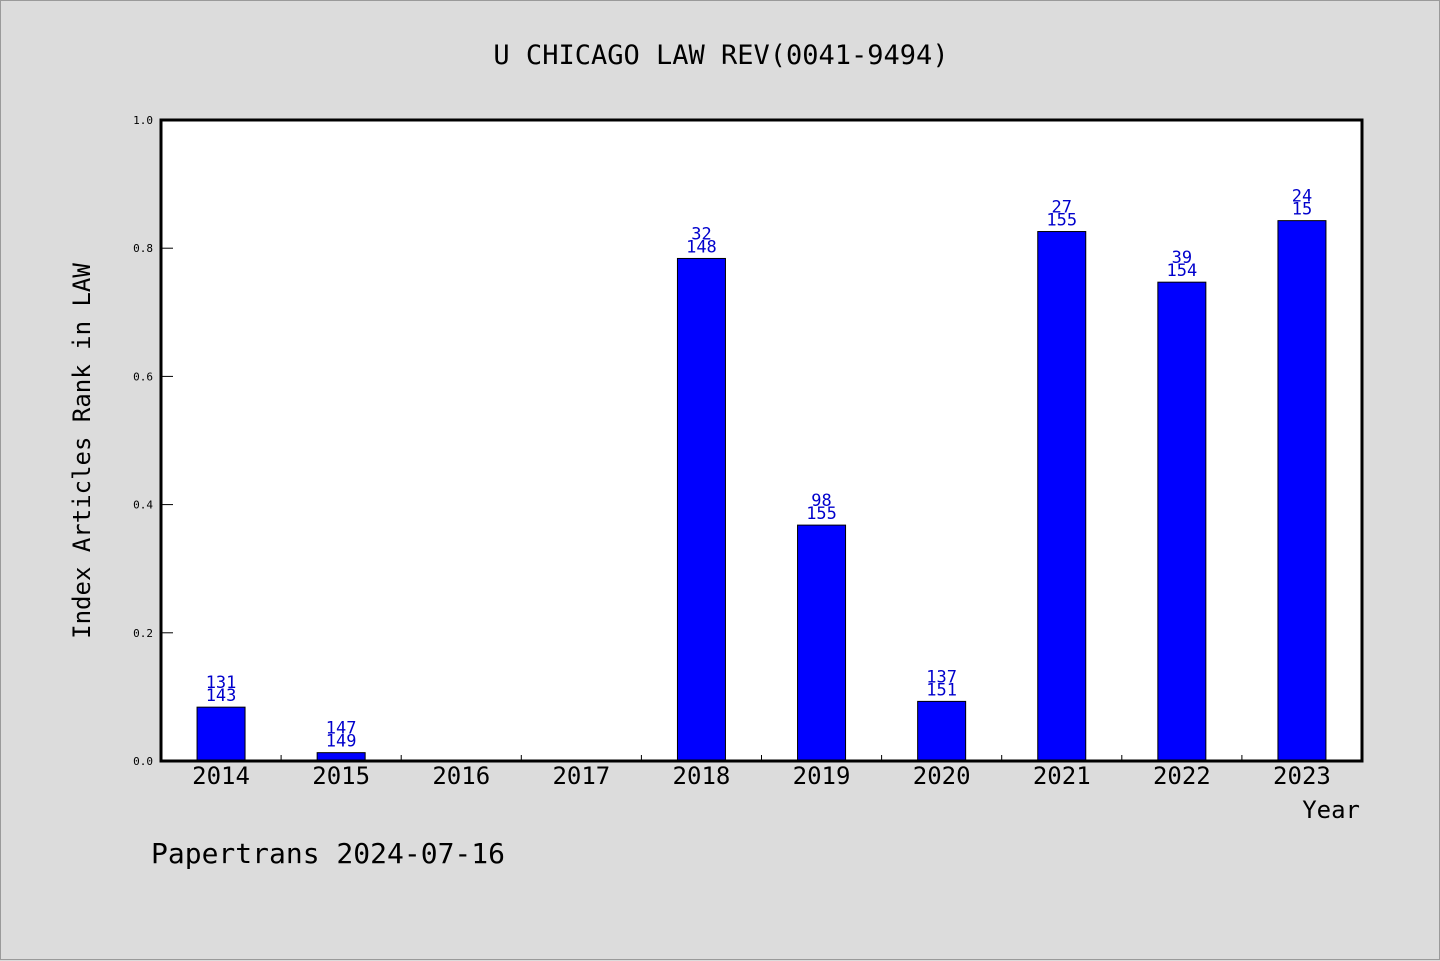 The image size is (1440, 961). I want to click on data-label-bottom: 148, so click(701, 247).